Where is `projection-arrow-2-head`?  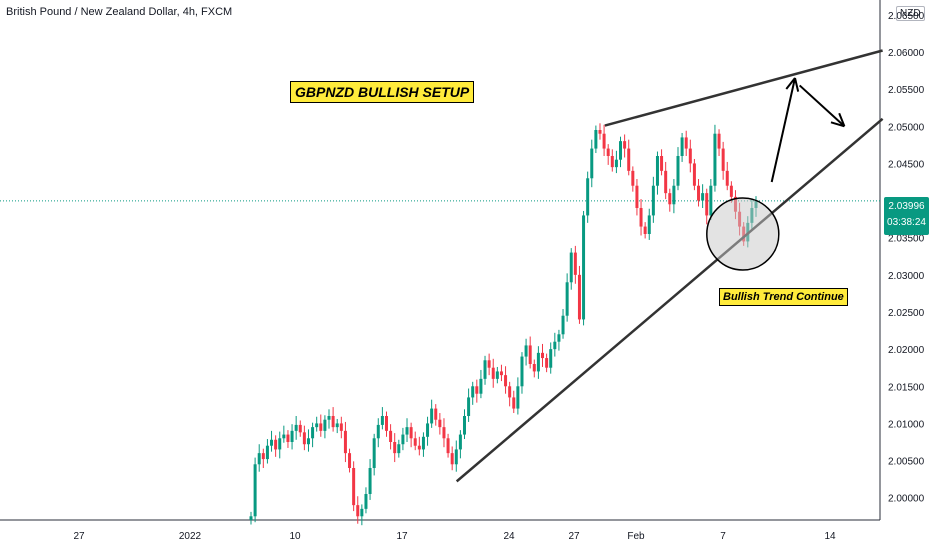
projection-arrow-2-head is located at coordinates (837, 124).